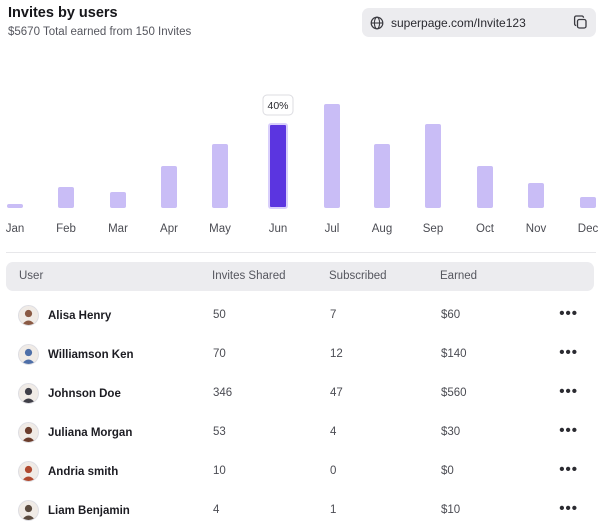  Describe the element at coordinates (216, 510) in the screenshot. I see `invites-shared: 4` at that location.